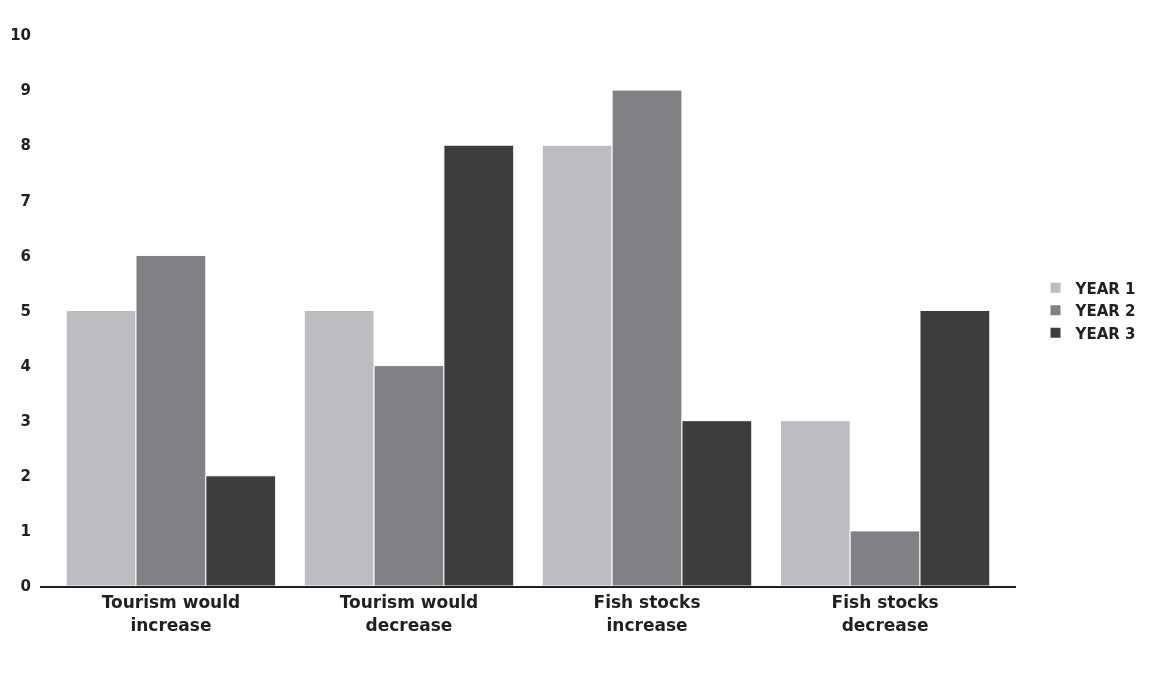 The height and width of the screenshot is (676, 1166). What do you see at coordinates (25, 90) in the screenshot?
I see `y-tick-label: 9` at bounding box center [25, 90].